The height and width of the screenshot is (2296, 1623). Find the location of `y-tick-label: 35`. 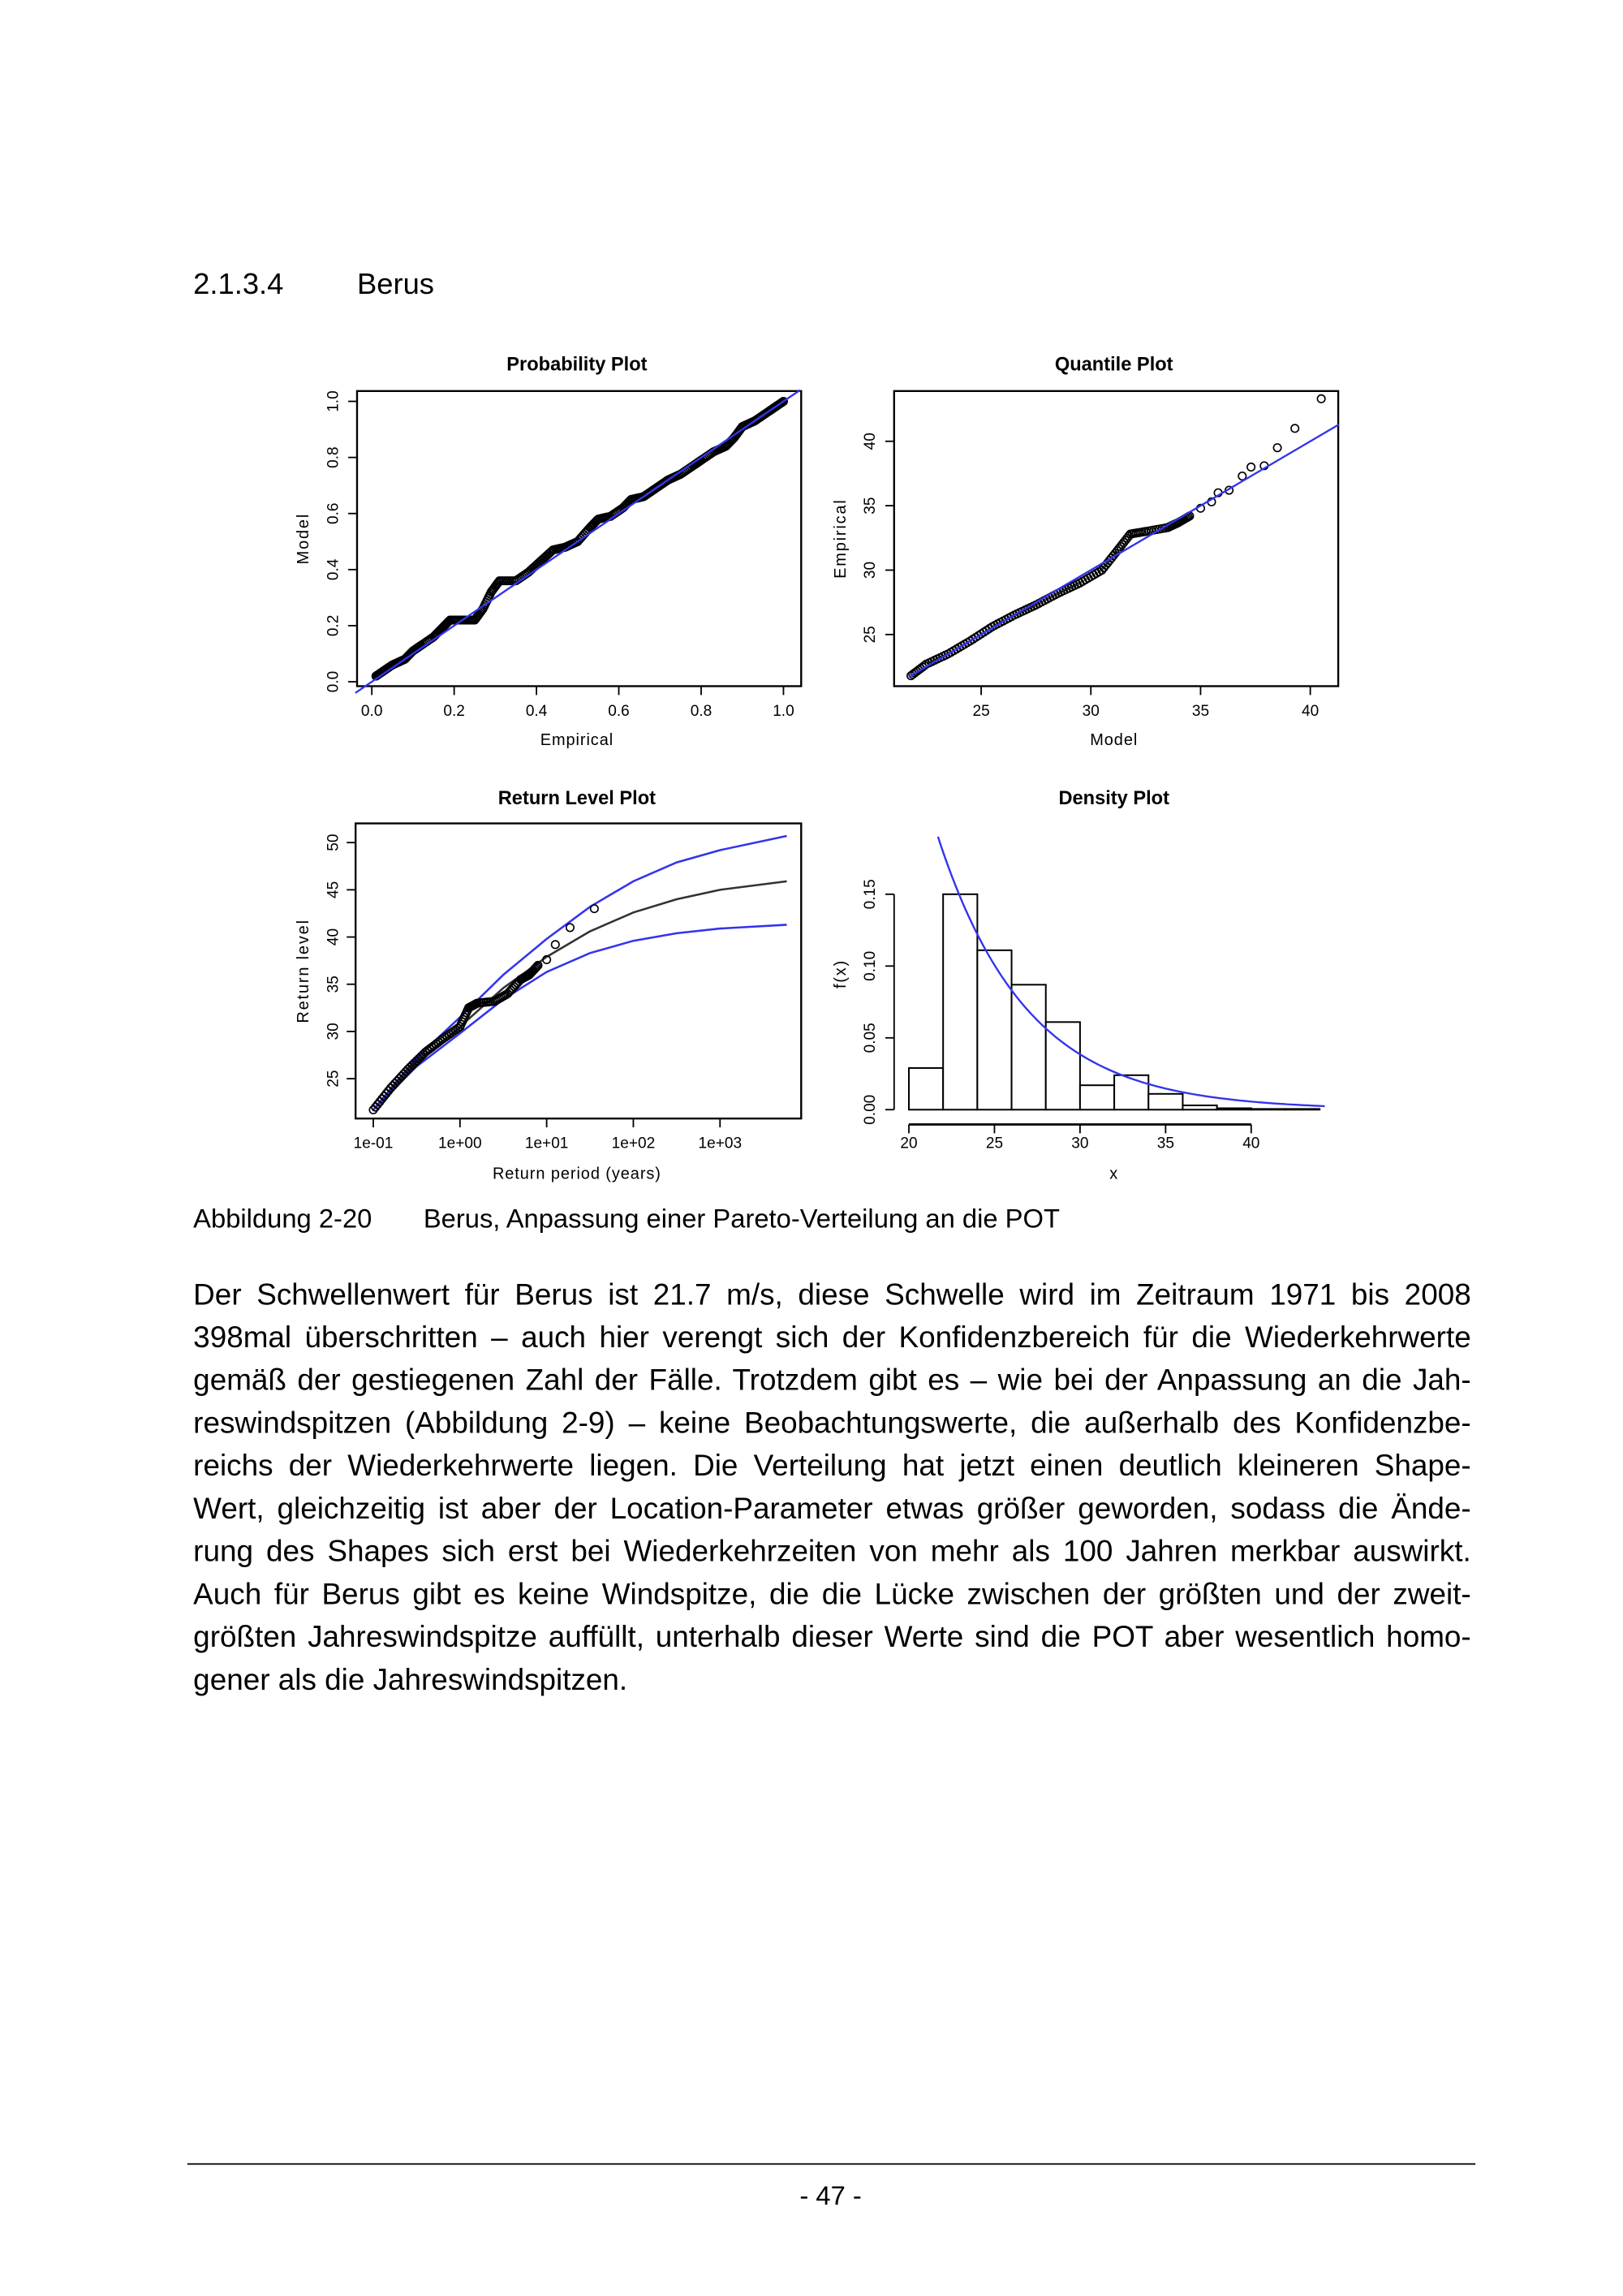

y-tick-label: 35 is located at coordinates (333, 985).